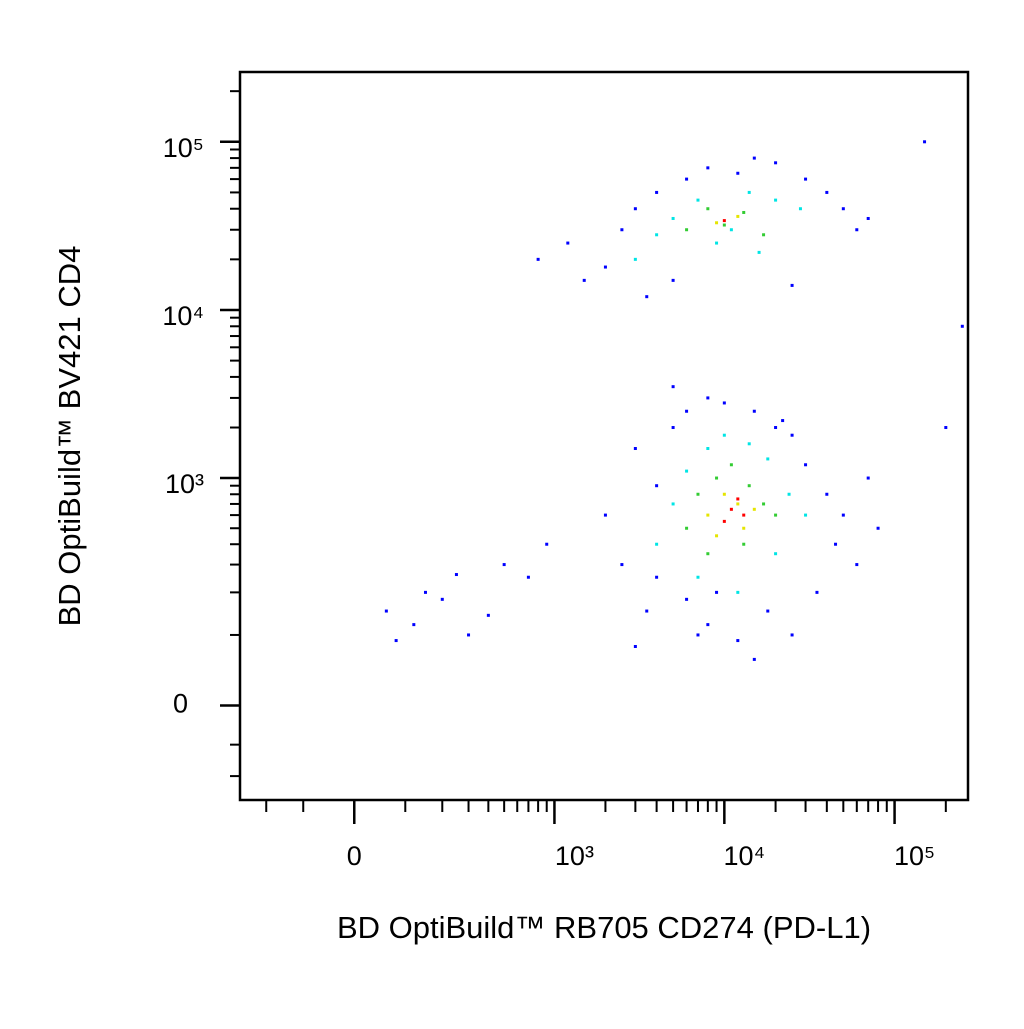  I want to click on y-tick-label: 10⁴, so click(183, 316).